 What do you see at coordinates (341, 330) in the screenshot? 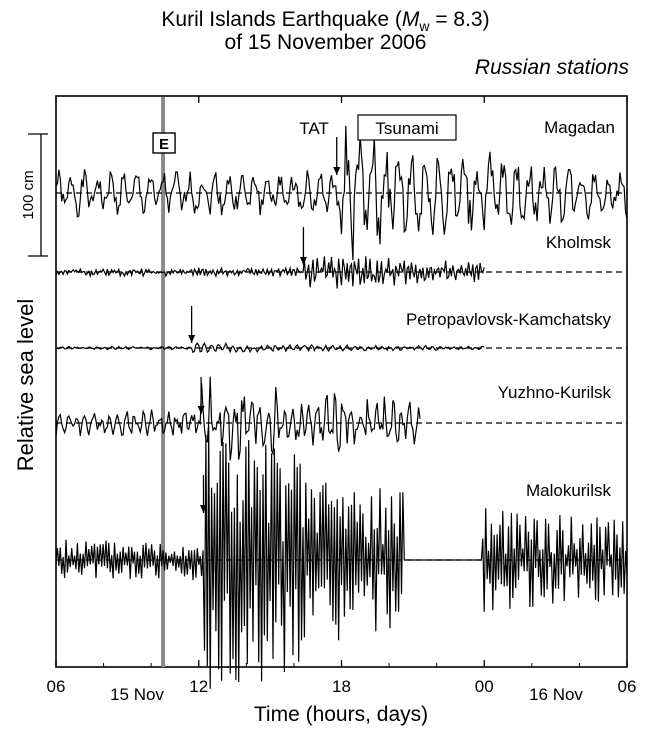
I see `series-trace: Petropavlovsk-Kamchatsky` at bounding box center [341, 330].